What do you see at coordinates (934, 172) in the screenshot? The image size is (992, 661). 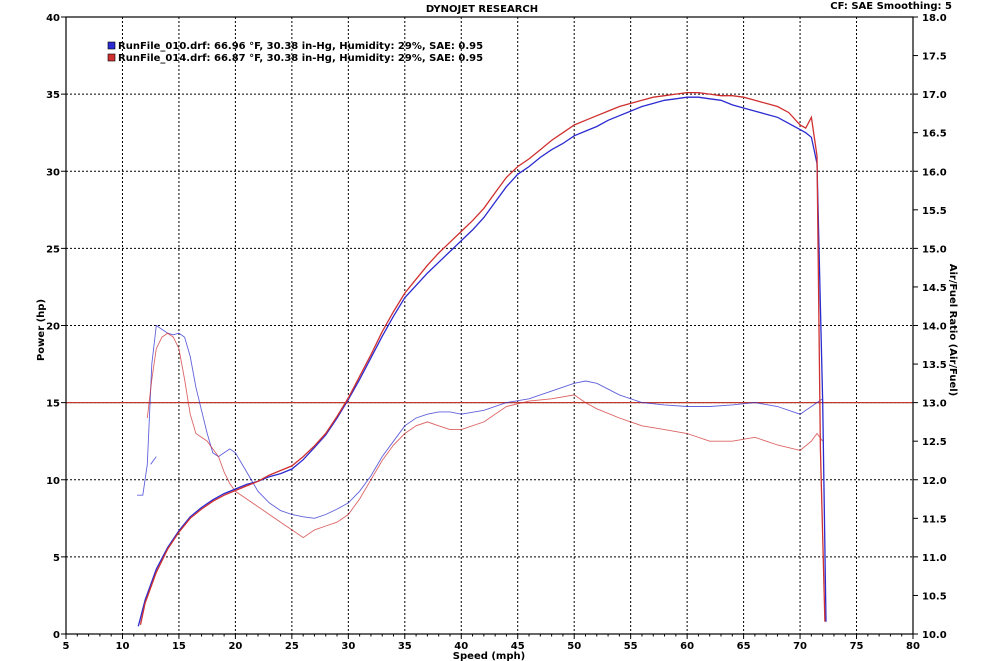 I see `y2-tick-label-16.0: 16.0` at bounding box center [934, 172].